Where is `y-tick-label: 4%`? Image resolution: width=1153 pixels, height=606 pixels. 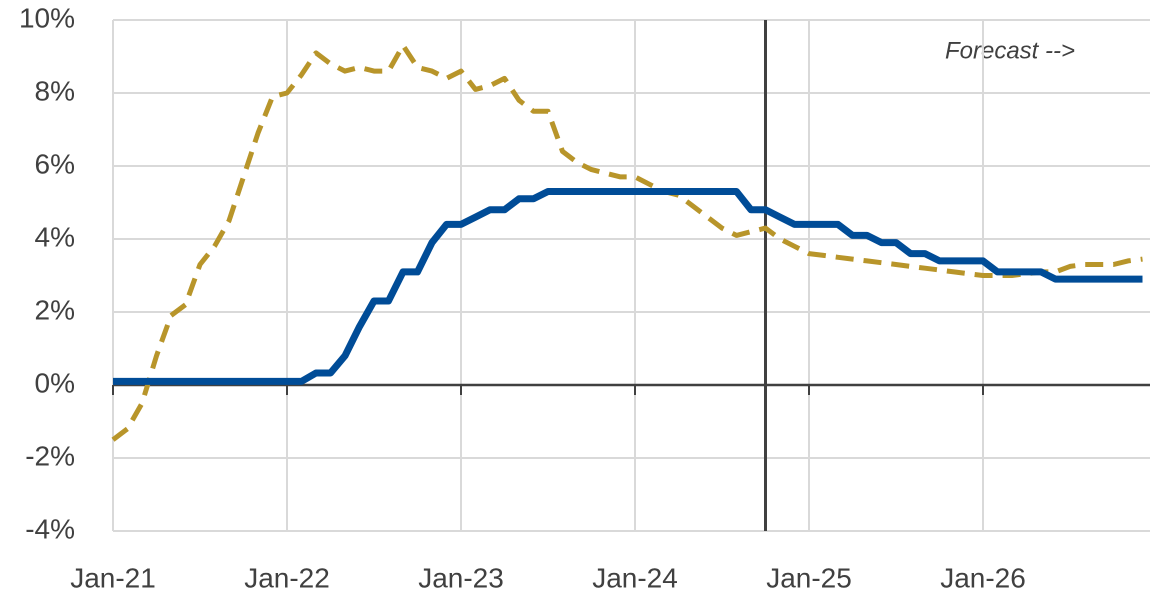 y-tick-label: 4% is located at coordinates (55, 236).